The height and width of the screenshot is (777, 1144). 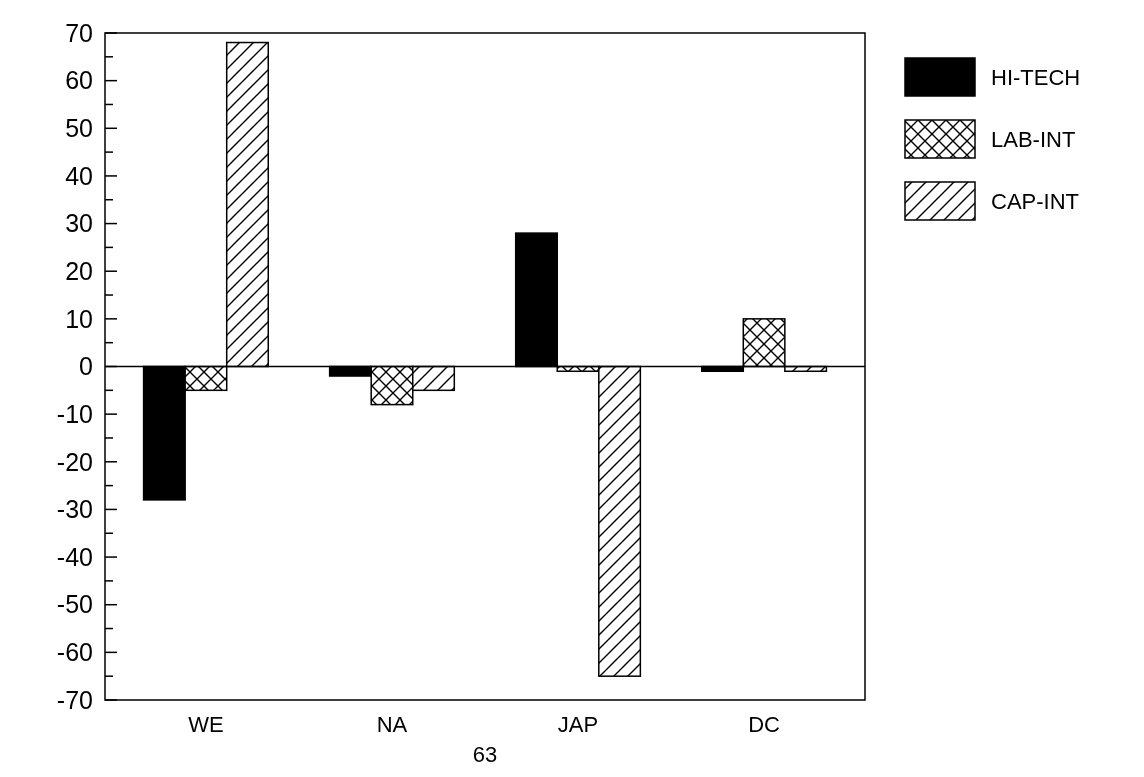 I want to click on y-tick-label: -20, so click(x=74, y=461).